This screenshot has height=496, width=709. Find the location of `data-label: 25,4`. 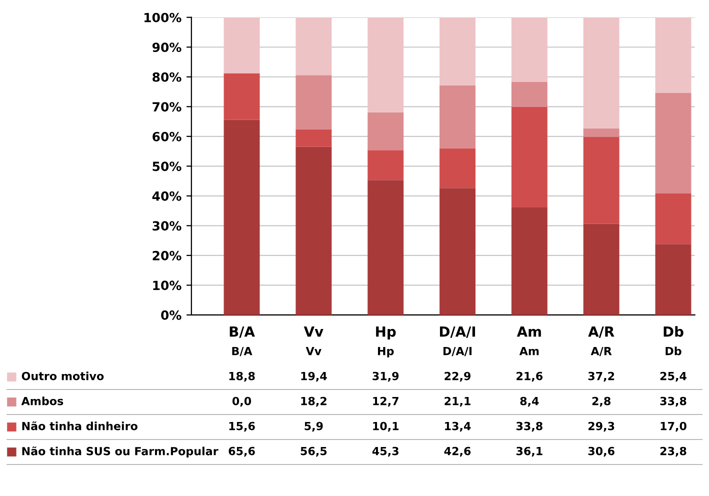

data-label: 25,4 is located at coordinates (673, 377).